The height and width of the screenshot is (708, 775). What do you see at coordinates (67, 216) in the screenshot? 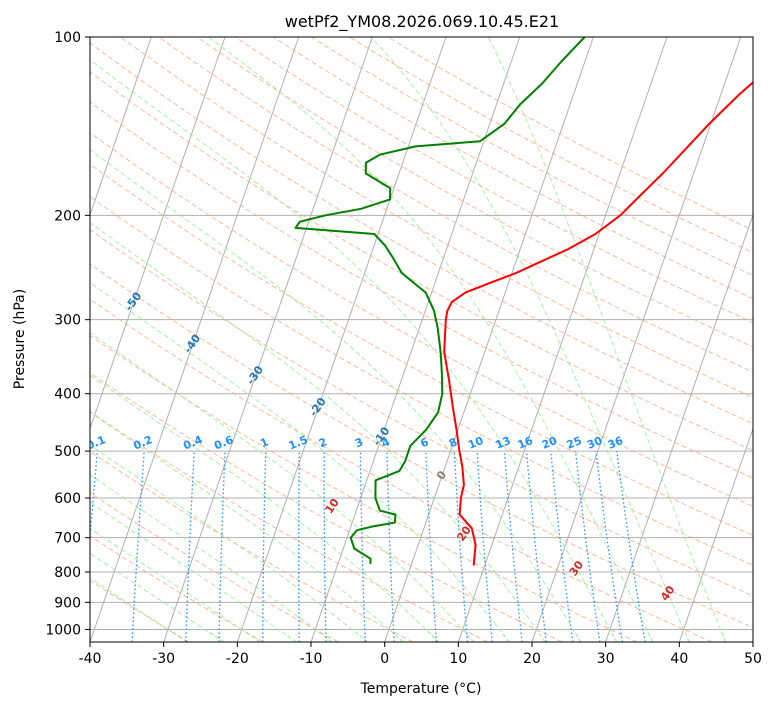
I see `y-tick-label: 200` at bounding box center [67, 216].